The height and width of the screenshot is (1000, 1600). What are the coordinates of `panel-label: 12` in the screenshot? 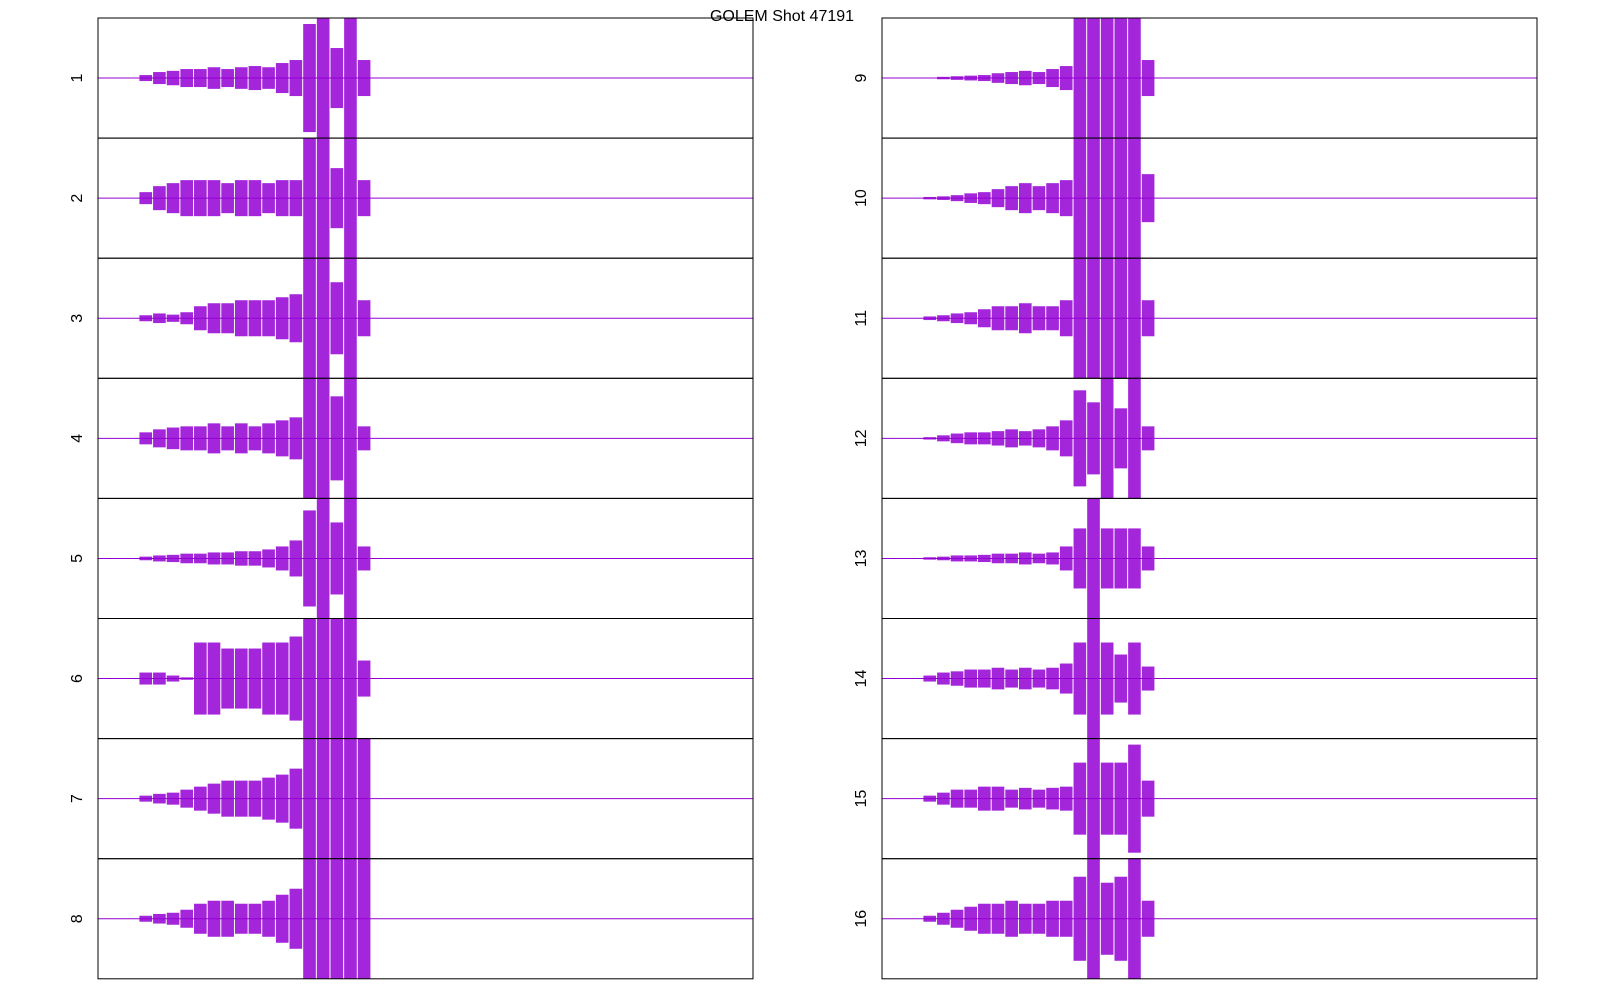 It's located at (861, 438).